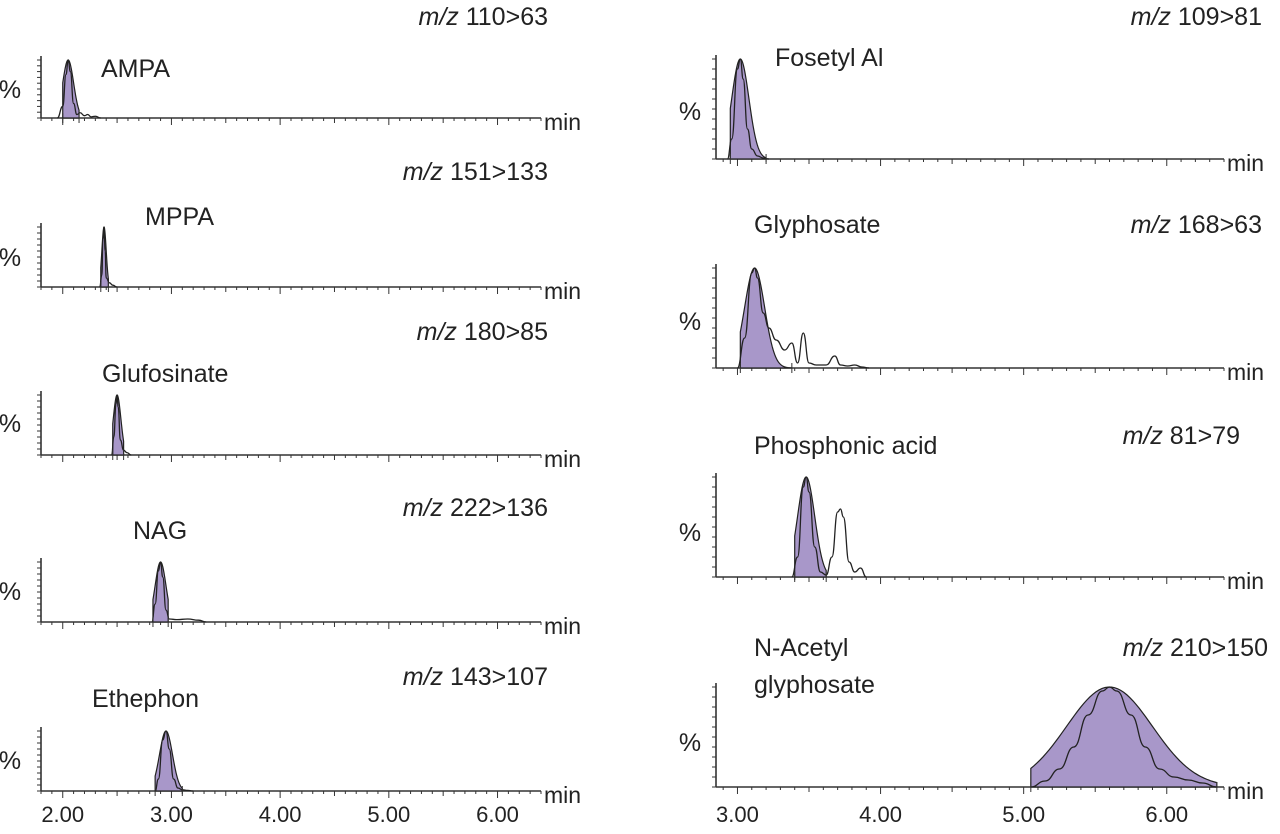 This screenshot has width=1280, height=834. I want to click on chromatogram-panel: min% MPPA m/z 151>133, so click(290, 231).